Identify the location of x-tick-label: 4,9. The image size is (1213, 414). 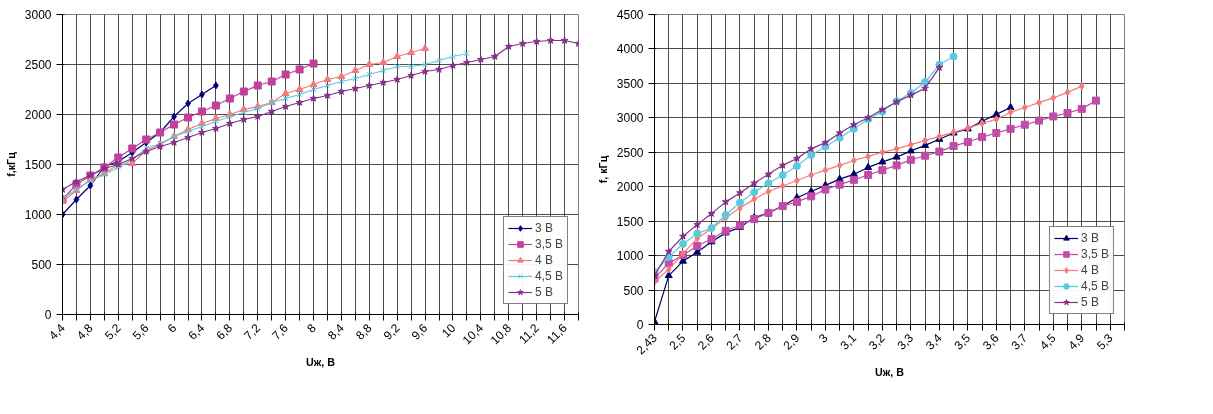
(1076, 341).